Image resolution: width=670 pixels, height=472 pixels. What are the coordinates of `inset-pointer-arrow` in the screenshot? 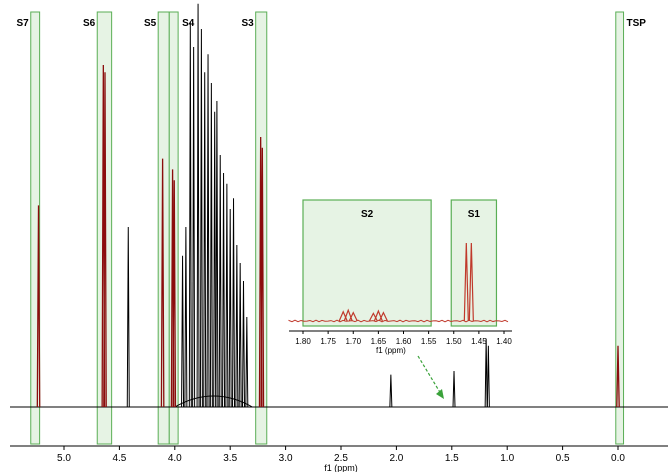 It's located at (430, 377).